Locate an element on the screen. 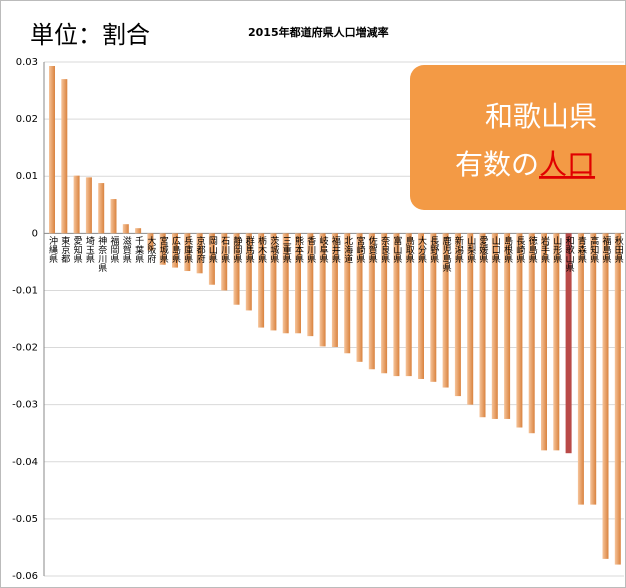  x-tick-label: 埼玉県 is located at coordinates (89, 249).